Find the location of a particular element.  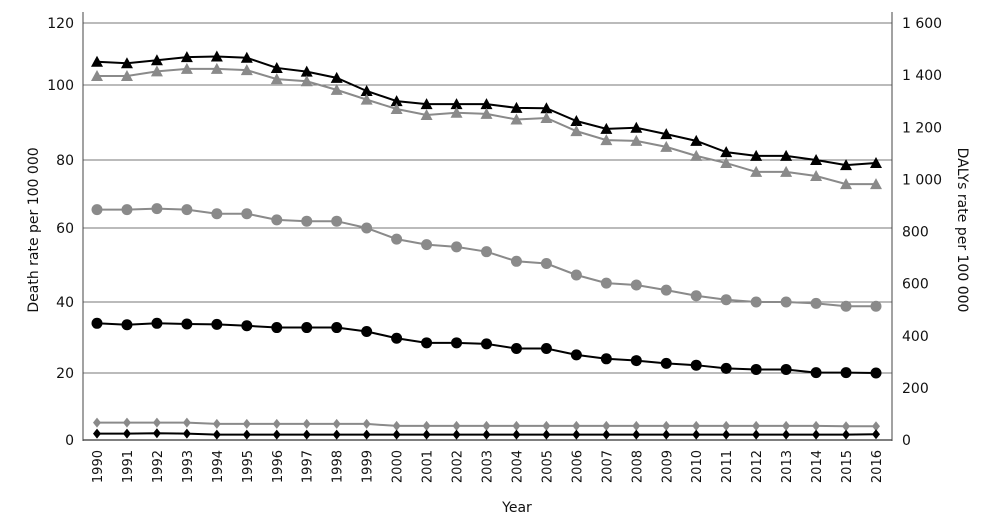

x-tick-label: 1997 is located at coordinates (308, 466).